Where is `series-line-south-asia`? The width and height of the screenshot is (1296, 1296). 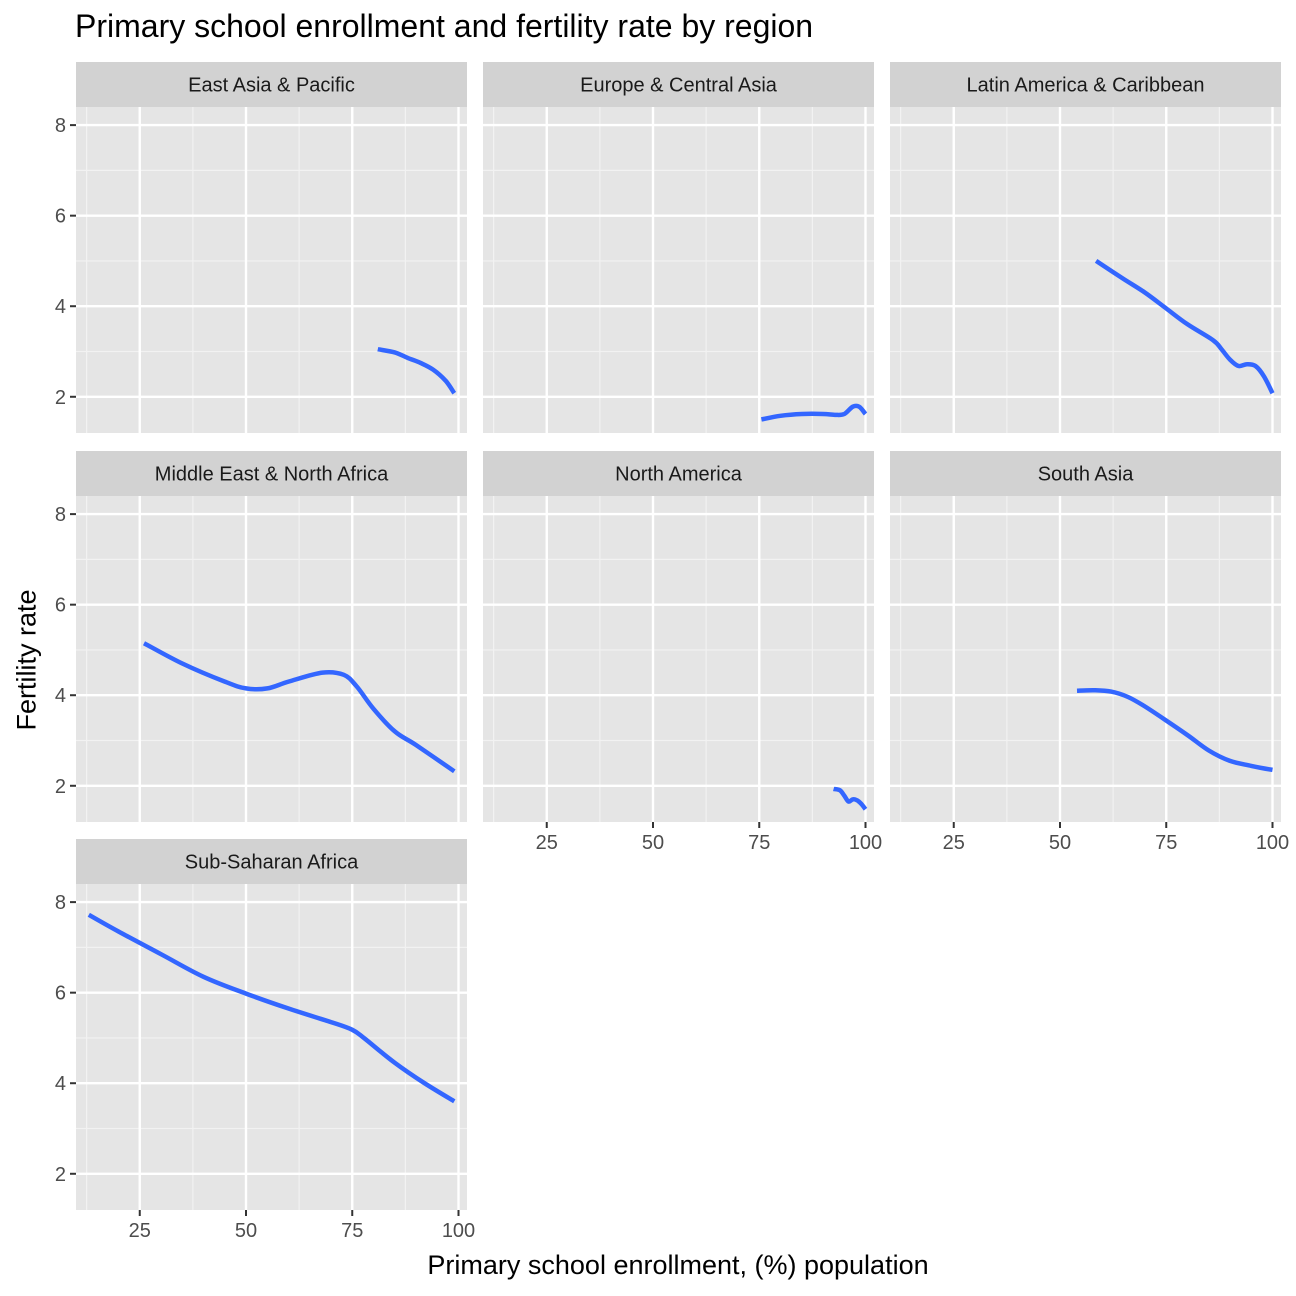
series-line-south-asia is located at coordinates (1174, 730).